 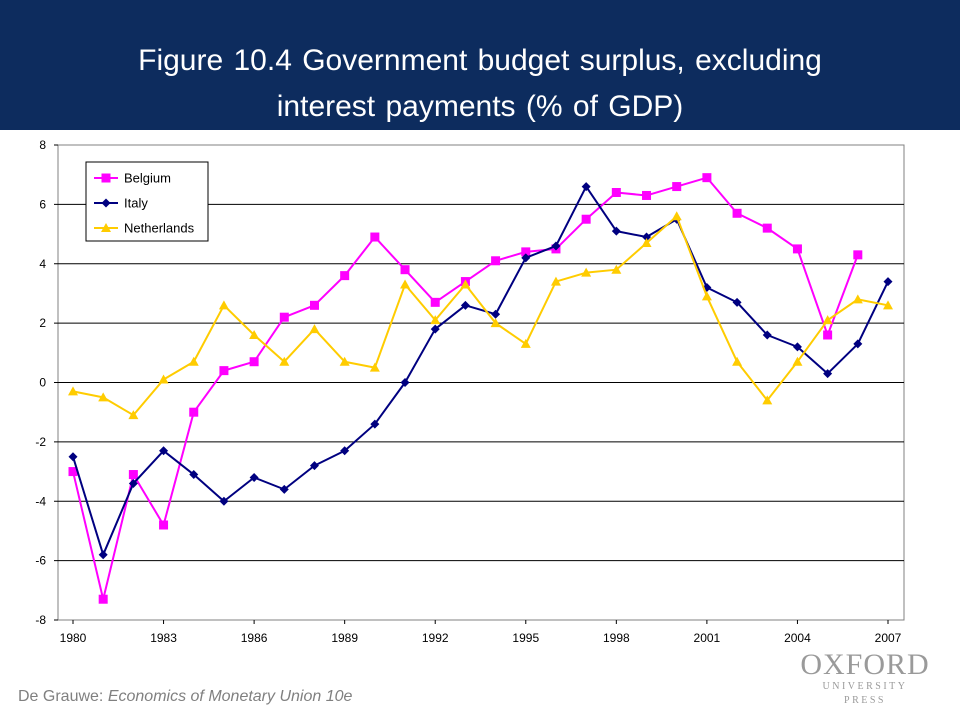 What do you see at coordinates (42, 264) in the screenshot?
I see `y-tick-label: 4` at bounding box center [42, 264].